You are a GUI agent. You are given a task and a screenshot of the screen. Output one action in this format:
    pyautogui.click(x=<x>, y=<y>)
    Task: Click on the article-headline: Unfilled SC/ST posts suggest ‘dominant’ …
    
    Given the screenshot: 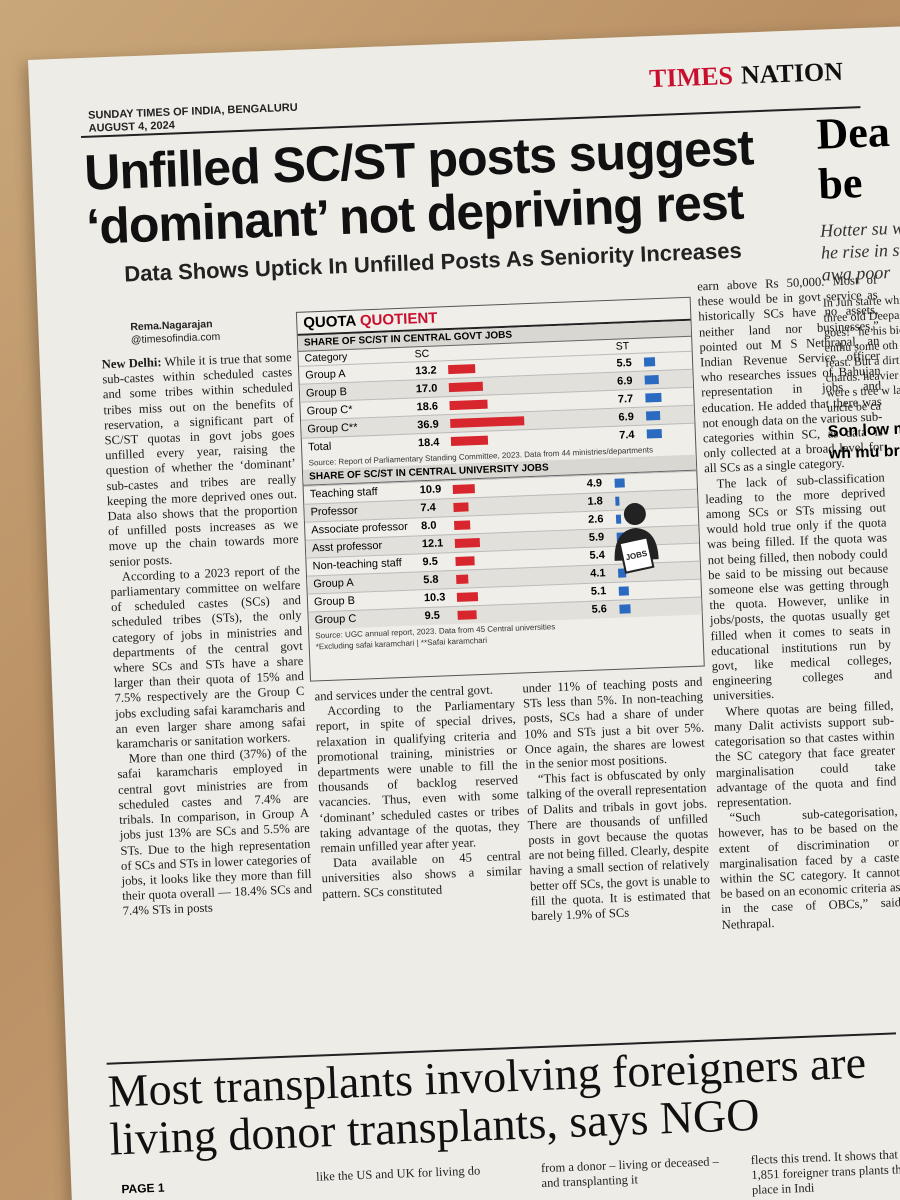 What is the action you would take?
    pyautogui.click(x=419, y=187)
    